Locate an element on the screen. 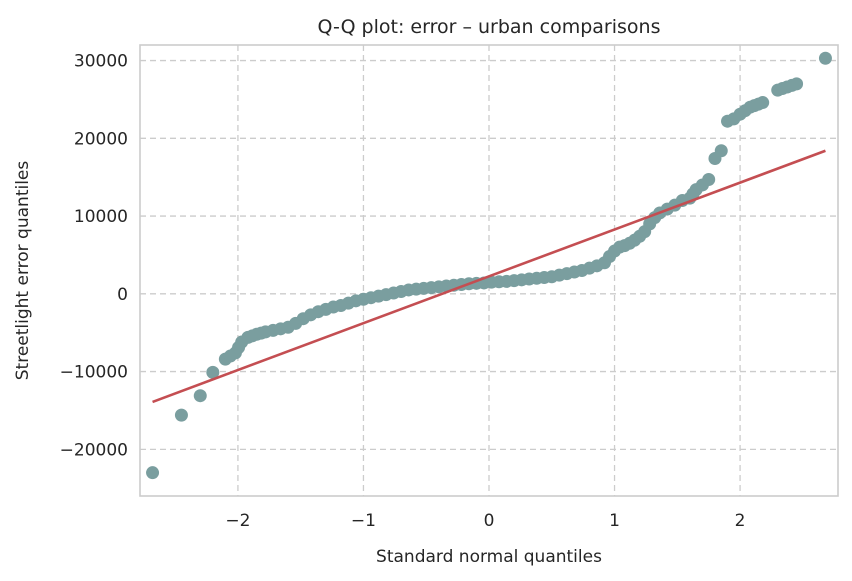  y-tick-label: 0 is located at coordinates (122, 295).